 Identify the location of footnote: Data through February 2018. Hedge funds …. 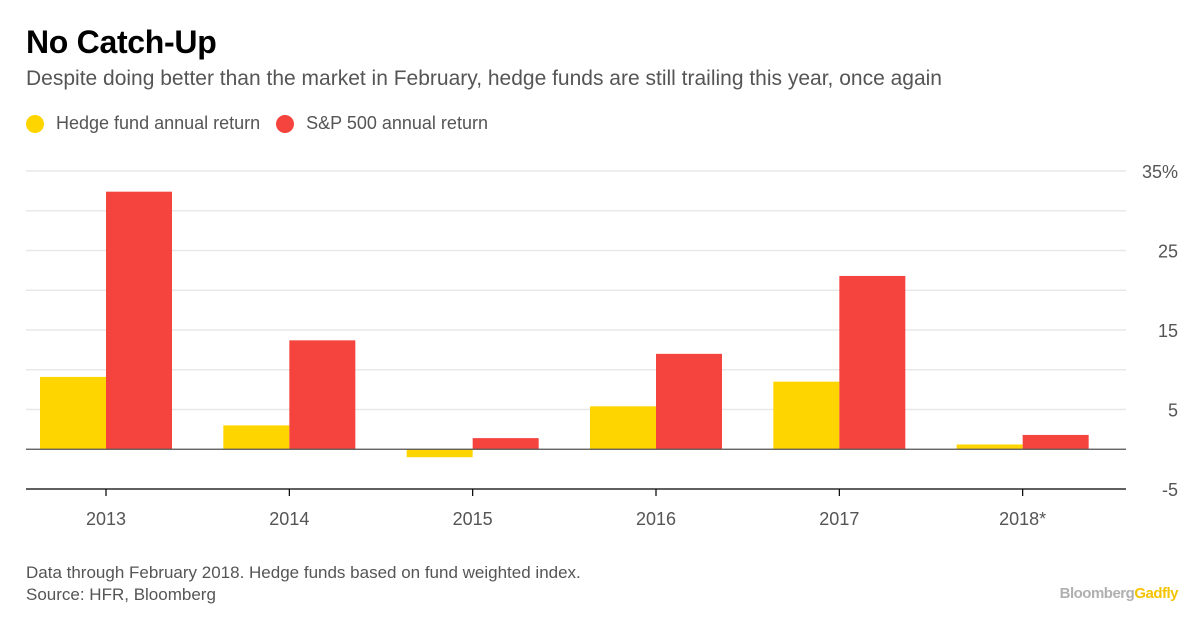
(303, 584).